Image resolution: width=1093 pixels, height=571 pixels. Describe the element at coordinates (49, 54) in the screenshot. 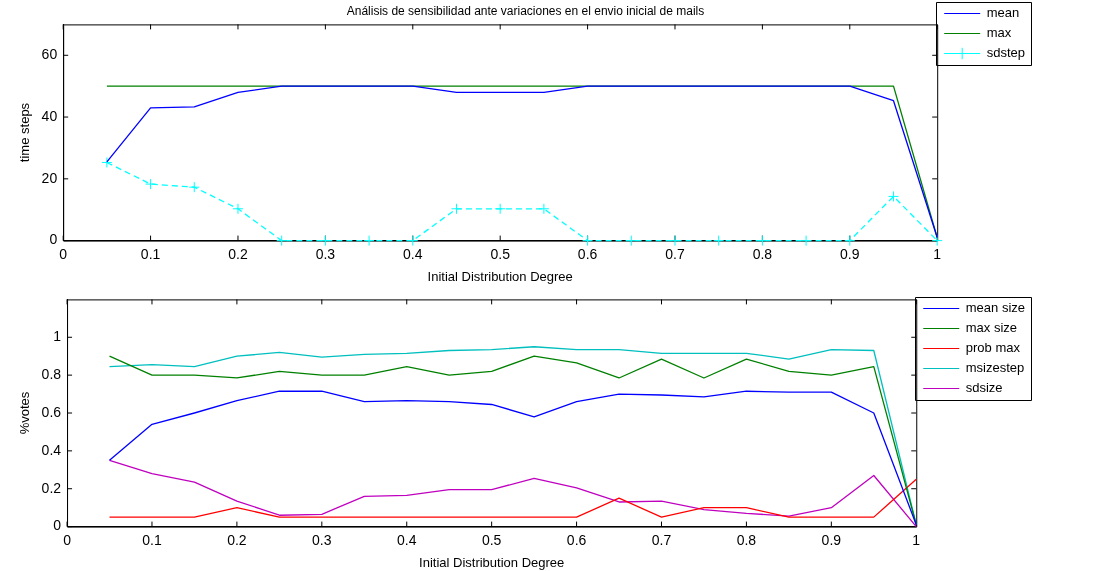

I see `y-tick-label: 60` at that location.